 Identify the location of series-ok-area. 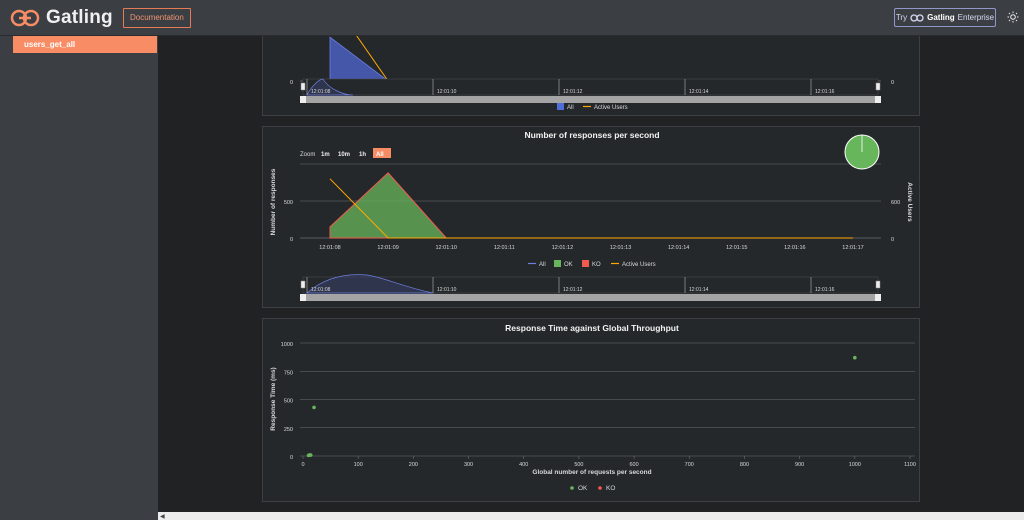
(591, 205).